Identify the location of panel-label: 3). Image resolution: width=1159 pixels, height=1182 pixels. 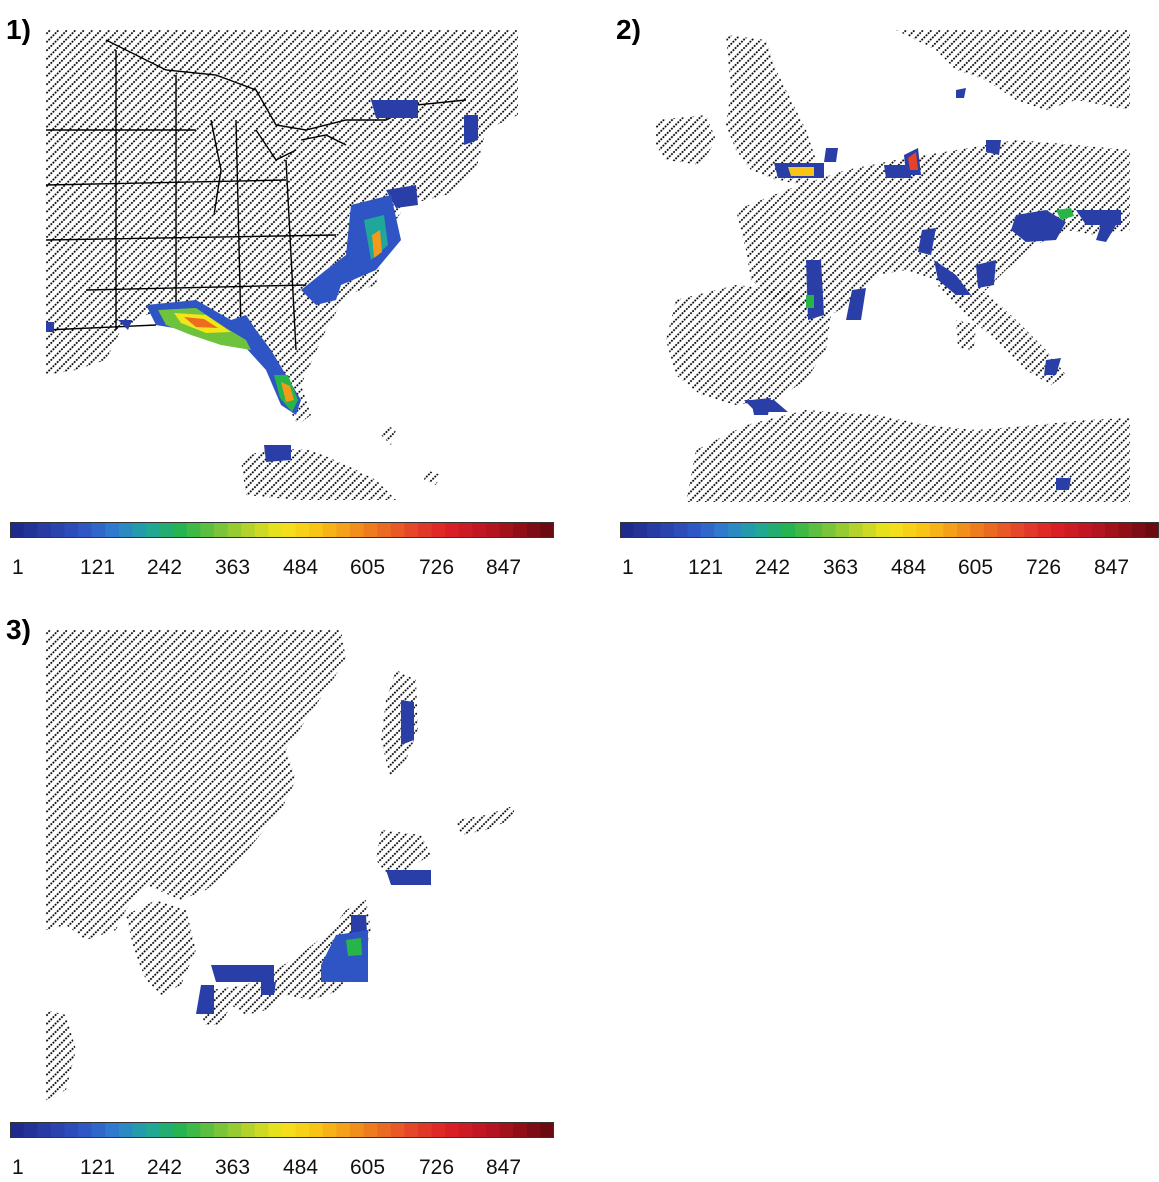
(18, 629).